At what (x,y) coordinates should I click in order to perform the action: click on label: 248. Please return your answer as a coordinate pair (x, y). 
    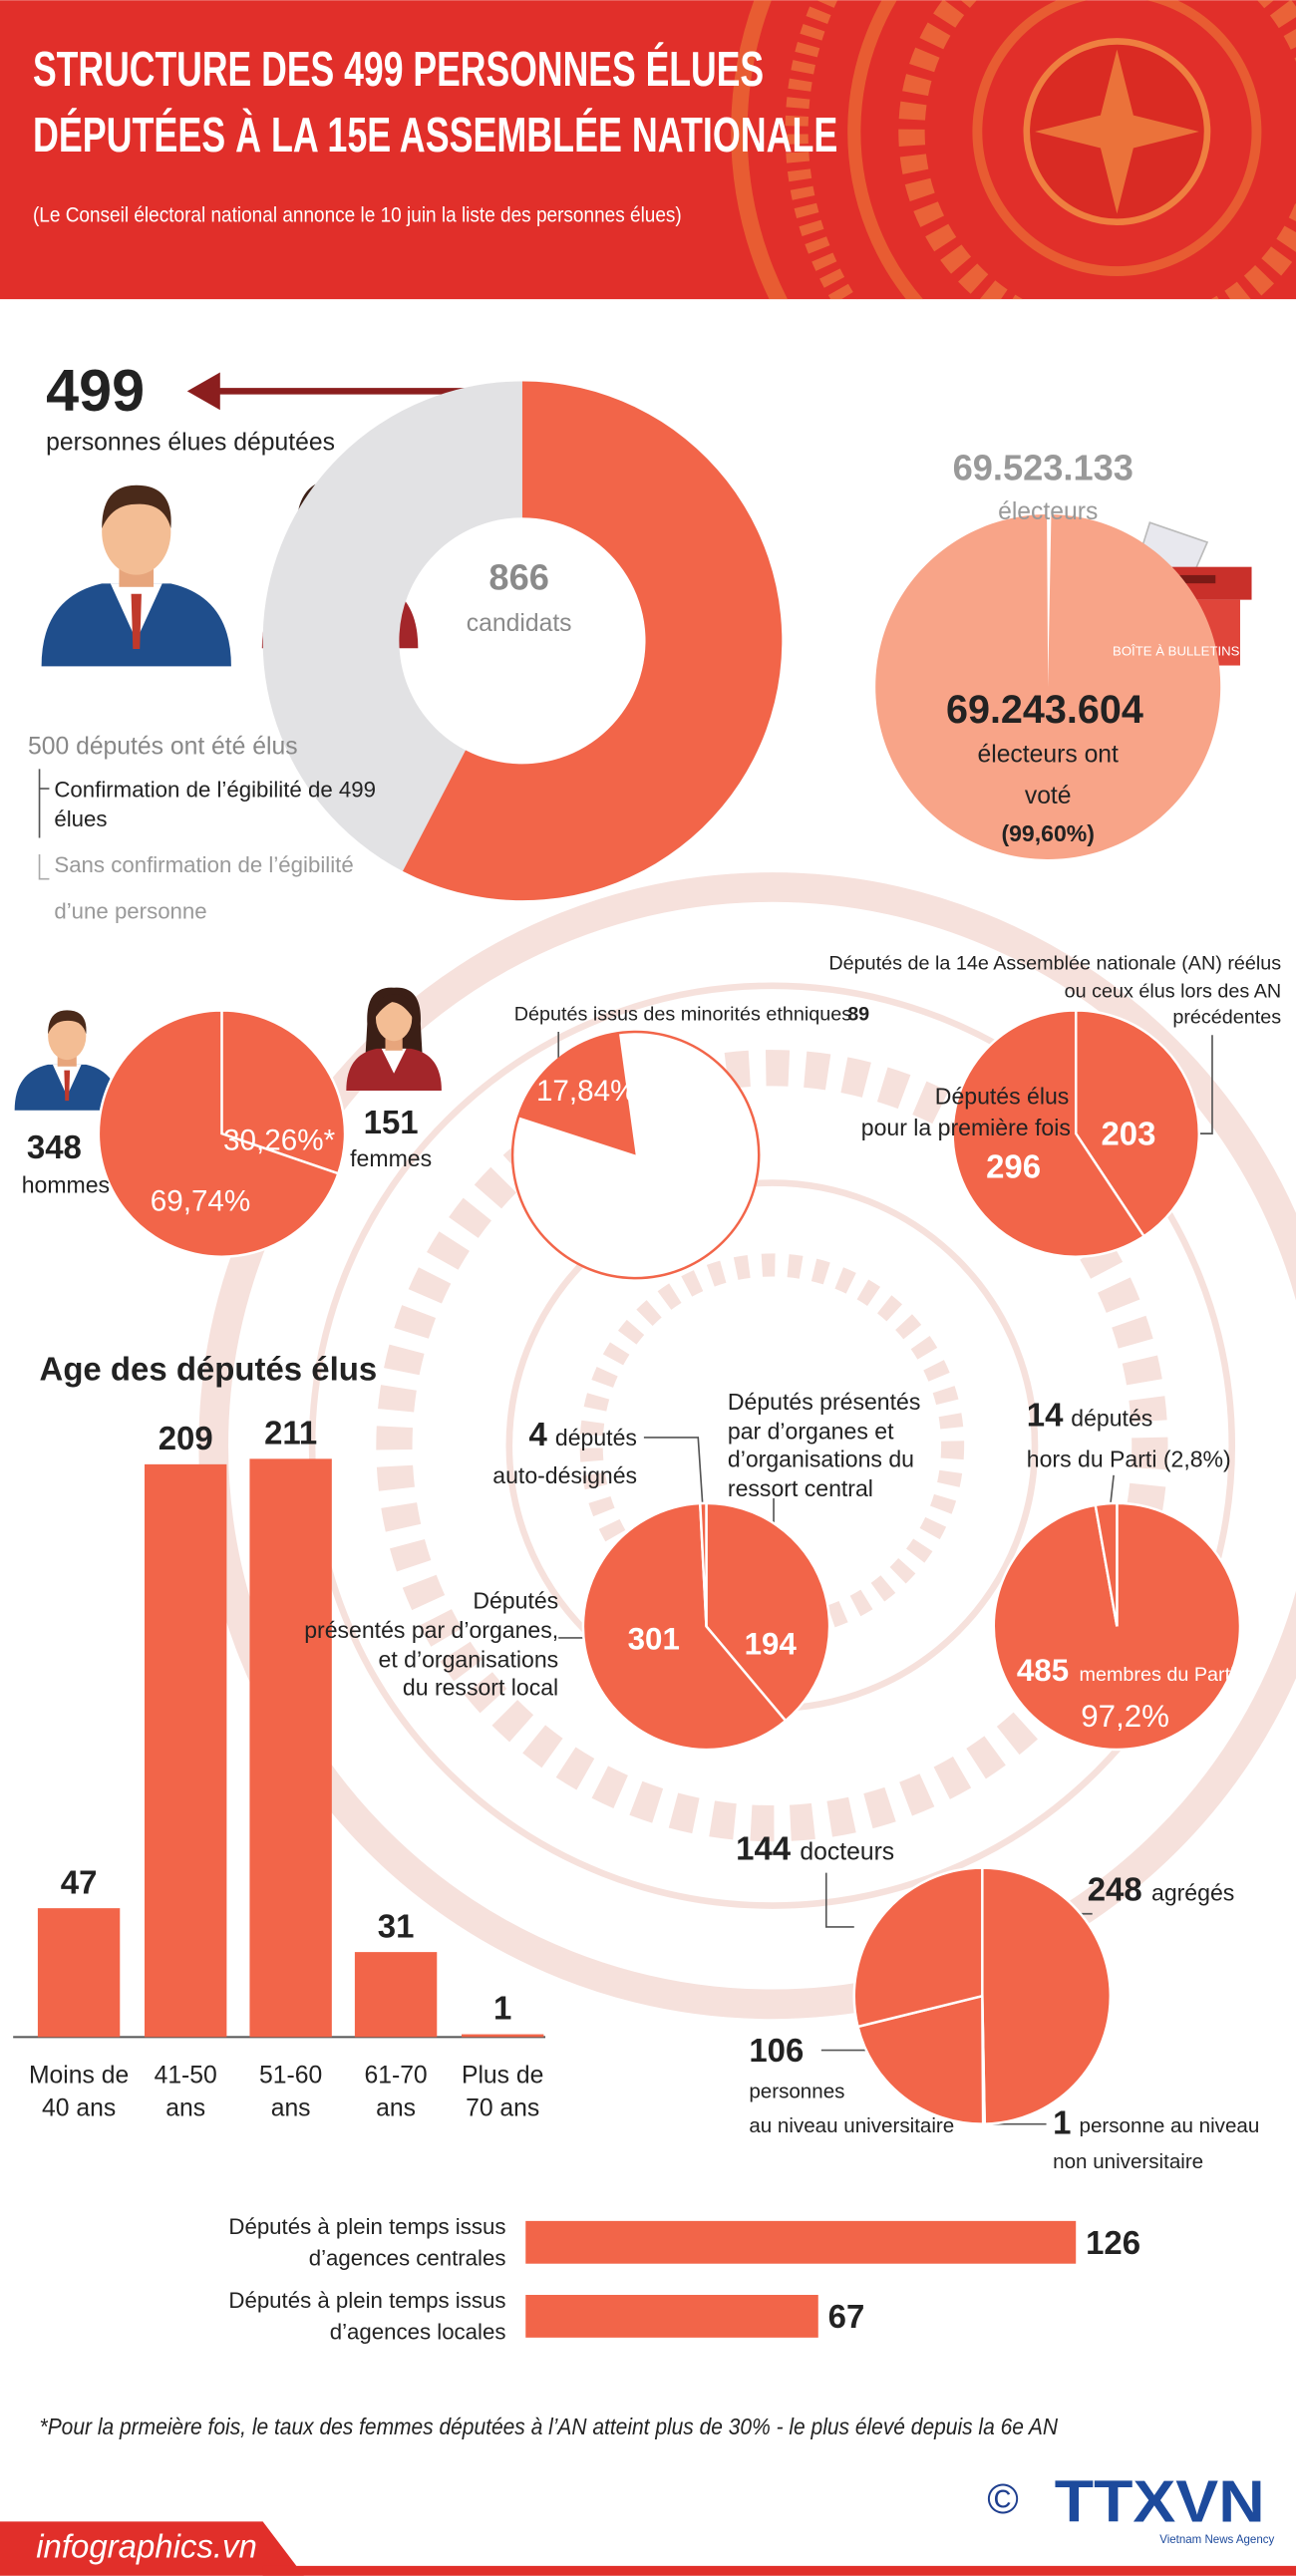
    Looking at the image, I should click on (1115, 1889).